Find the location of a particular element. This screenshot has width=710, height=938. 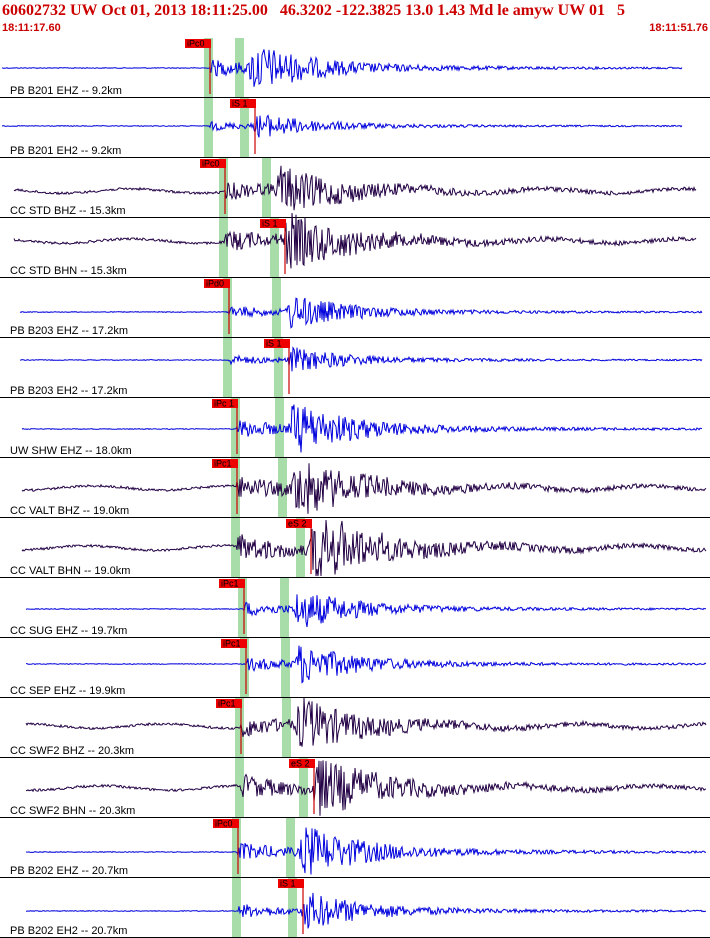

trace-row: iPc1 CC VALT BHZ -- 19.0km is located at coordinates (355, 488).